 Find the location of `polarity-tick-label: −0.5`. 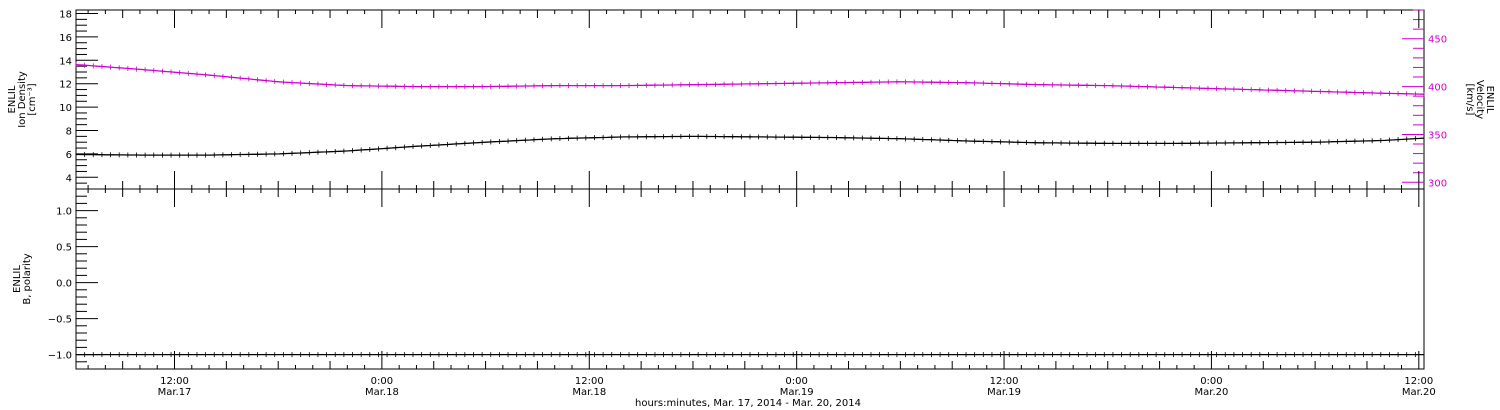

polarity-tick-label: −0.5 is located at coordinates (60, 320).